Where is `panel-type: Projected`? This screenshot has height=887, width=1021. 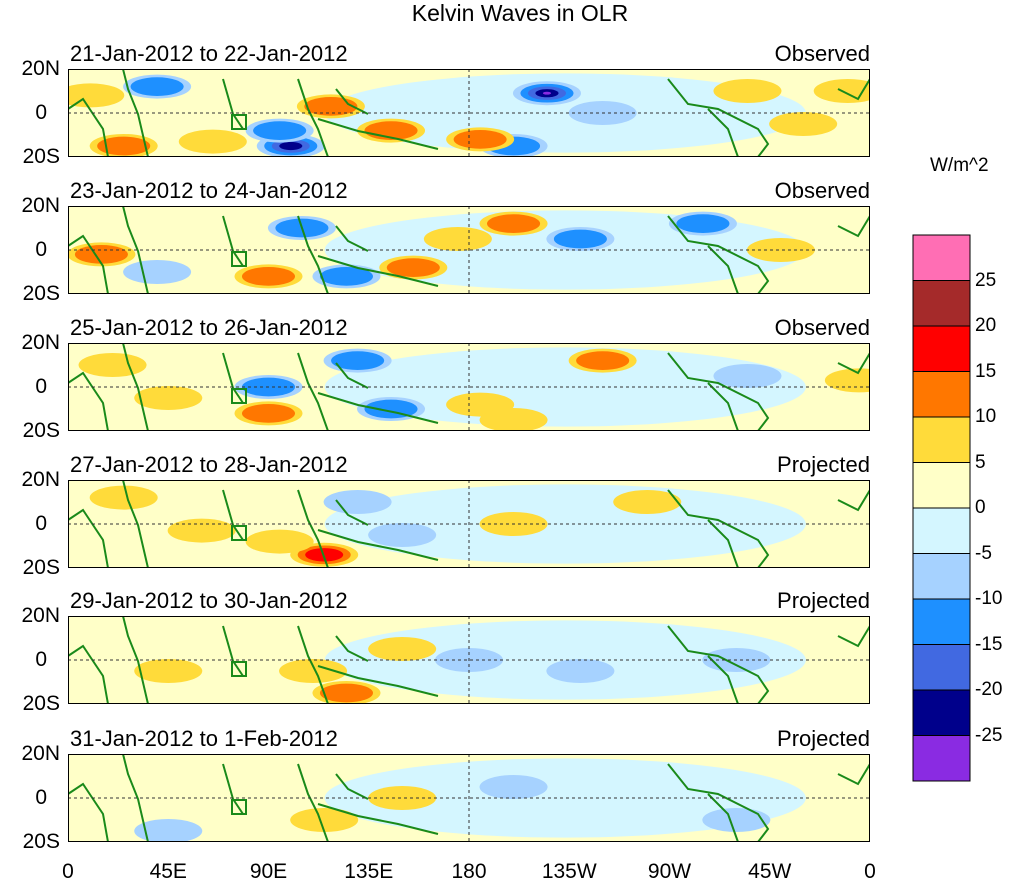
panel-type: Projected is located at coordinates (823, 464).